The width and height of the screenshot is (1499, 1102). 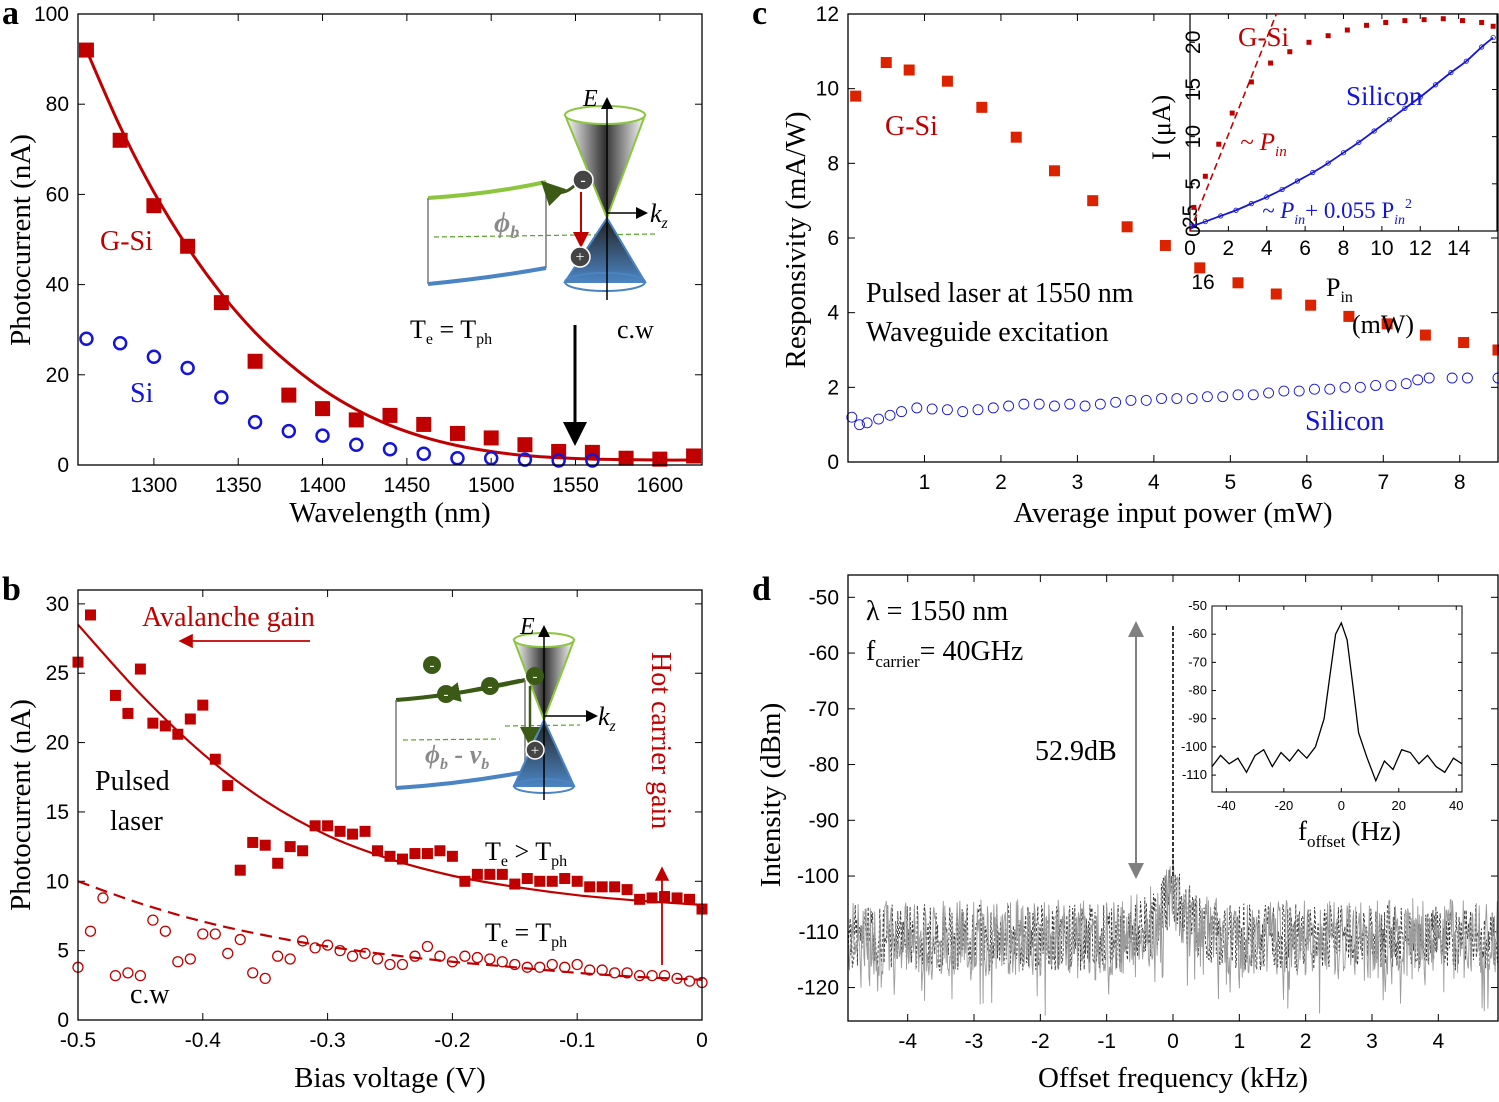 I want to click on conduction-band, so click(x=487, y=190).